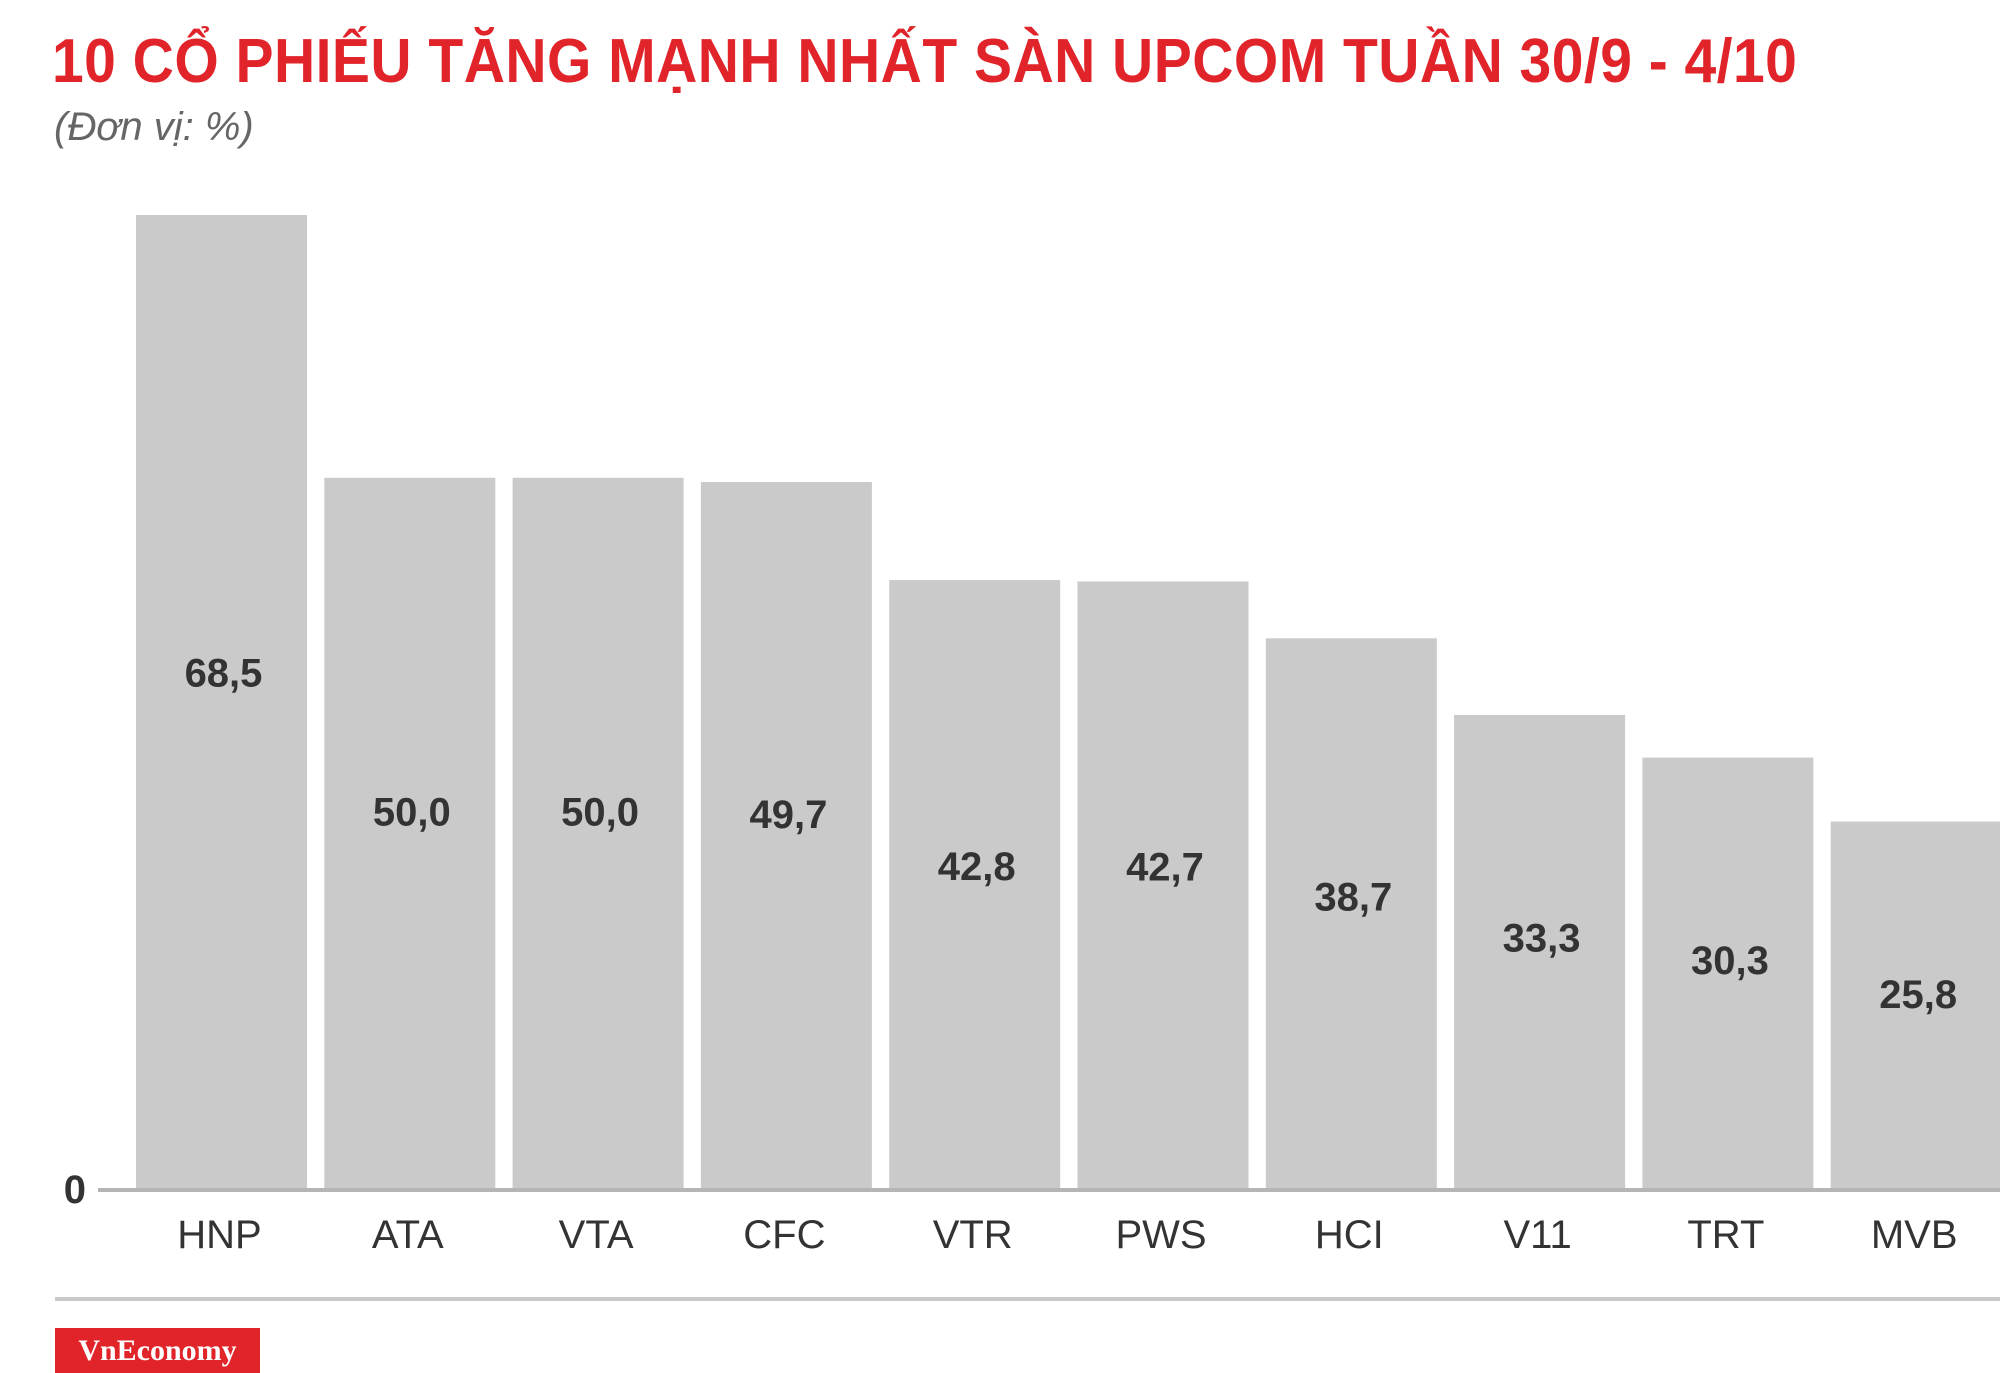  I want to click on bar-vtr, so click(975, 884).